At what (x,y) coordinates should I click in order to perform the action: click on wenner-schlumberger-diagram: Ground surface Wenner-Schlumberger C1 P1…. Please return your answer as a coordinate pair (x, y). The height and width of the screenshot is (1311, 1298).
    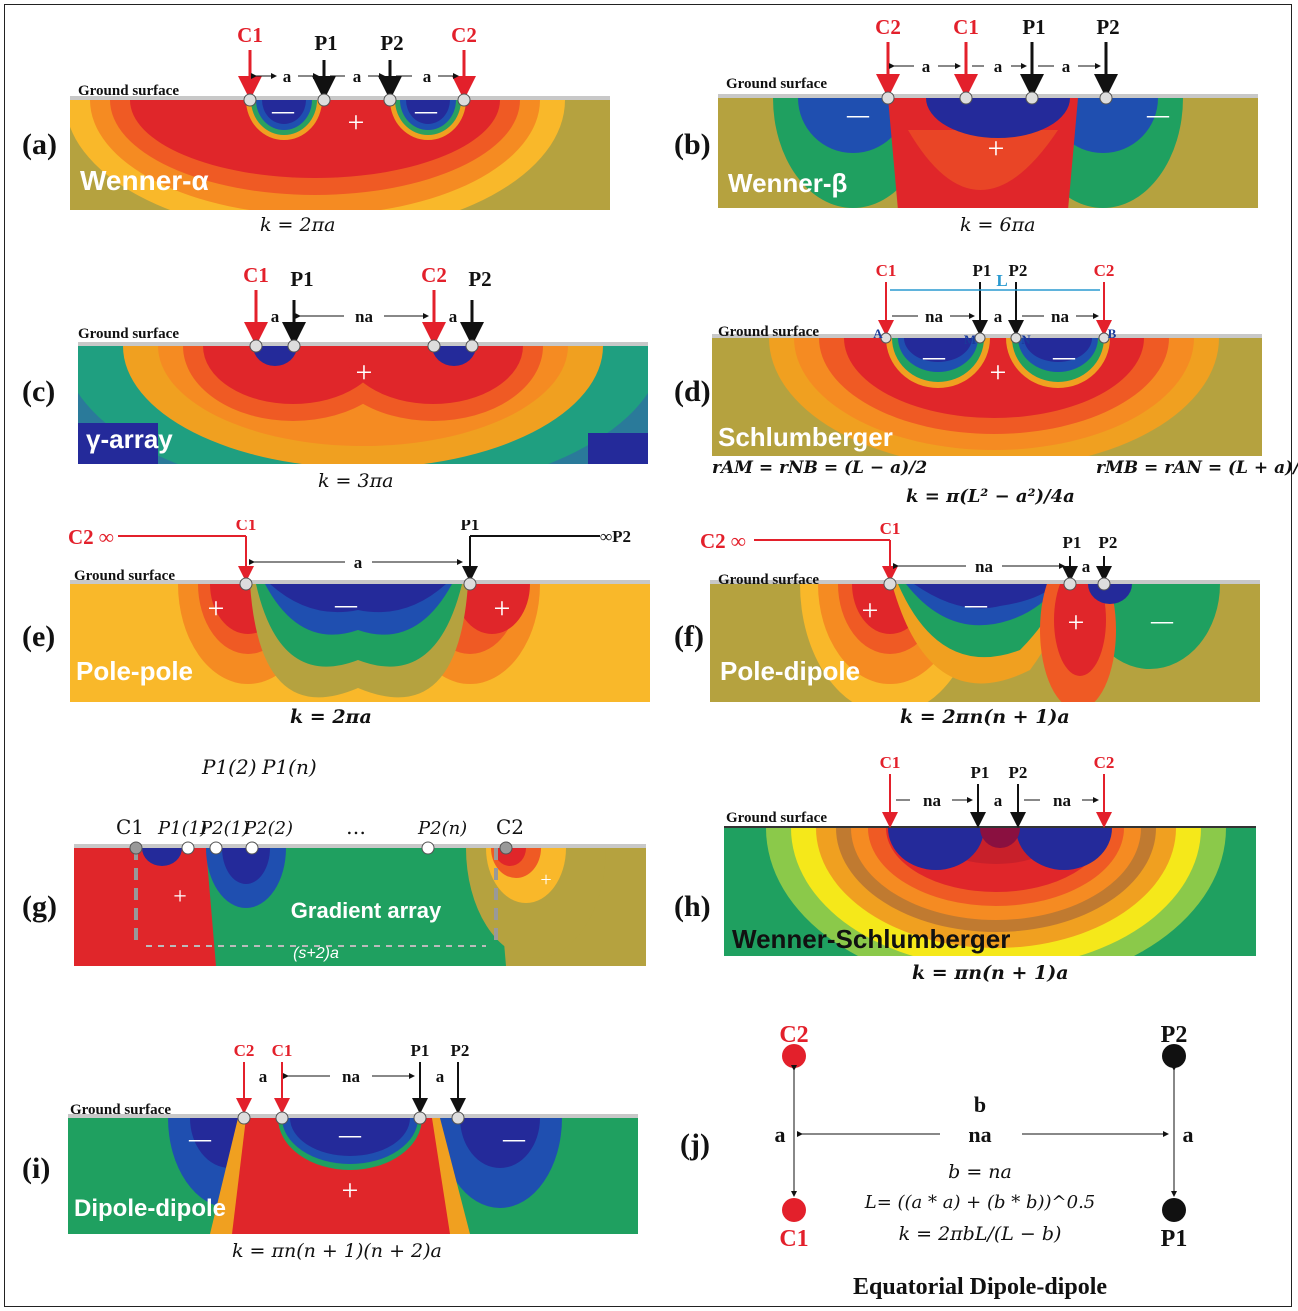
    Looking at the image, I should click on (990, 854).